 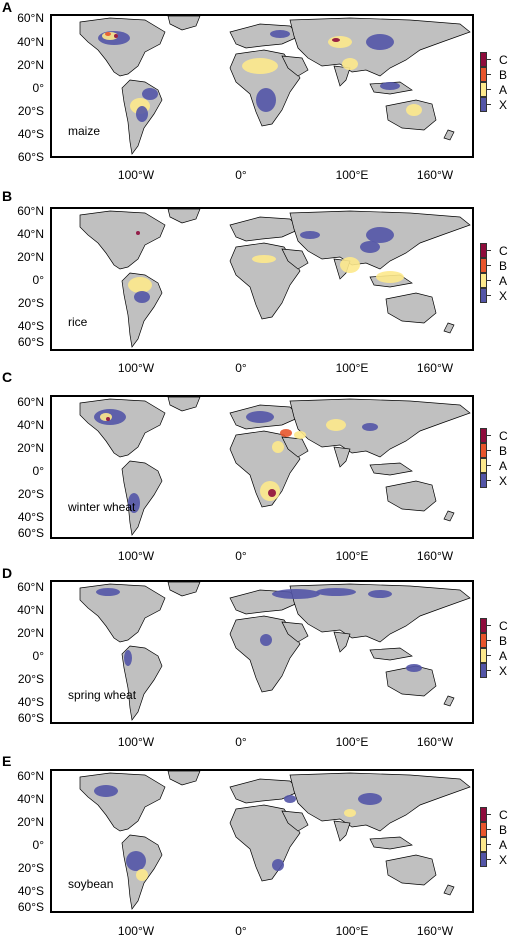 What do you see at coordinates (7, 7) in the screenshot?
I see `panel-letter: A` at bounding box center [7, 7].